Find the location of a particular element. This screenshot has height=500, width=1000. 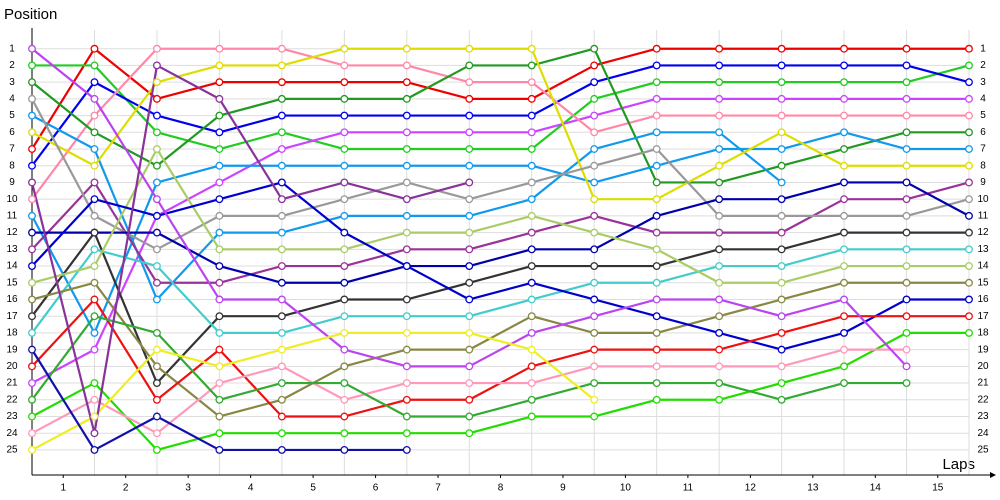

y-tick-label-right: 13 is located at coordinates (983, 249).